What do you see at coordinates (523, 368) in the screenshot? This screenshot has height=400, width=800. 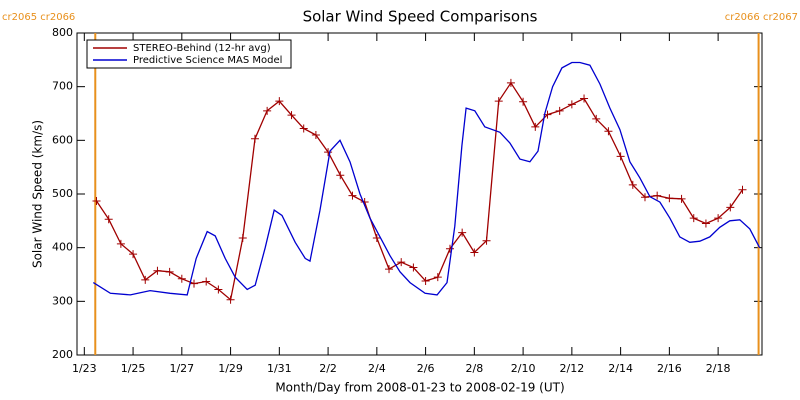 I see `x-tick-label: 2/10` at bounding box center [523, 368].